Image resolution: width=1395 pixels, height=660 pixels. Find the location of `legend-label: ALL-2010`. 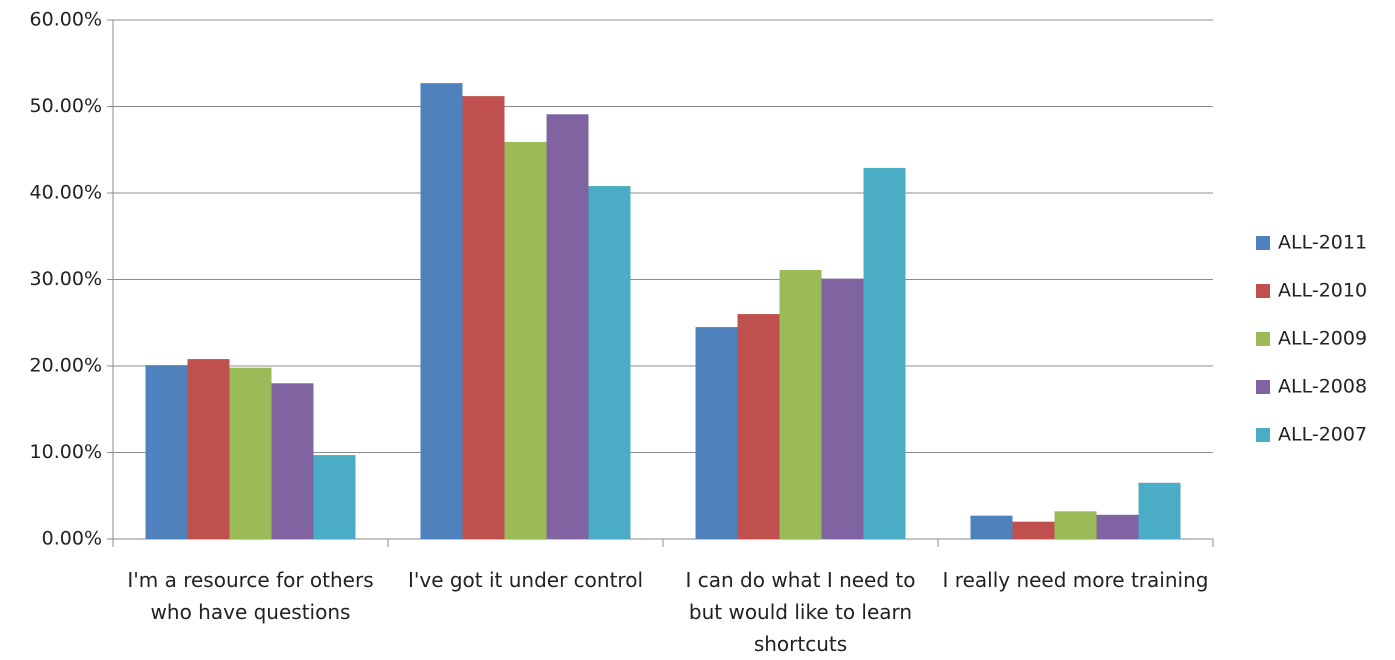

legend-label: ALL-2010 is located at coordinates (1322, 291).